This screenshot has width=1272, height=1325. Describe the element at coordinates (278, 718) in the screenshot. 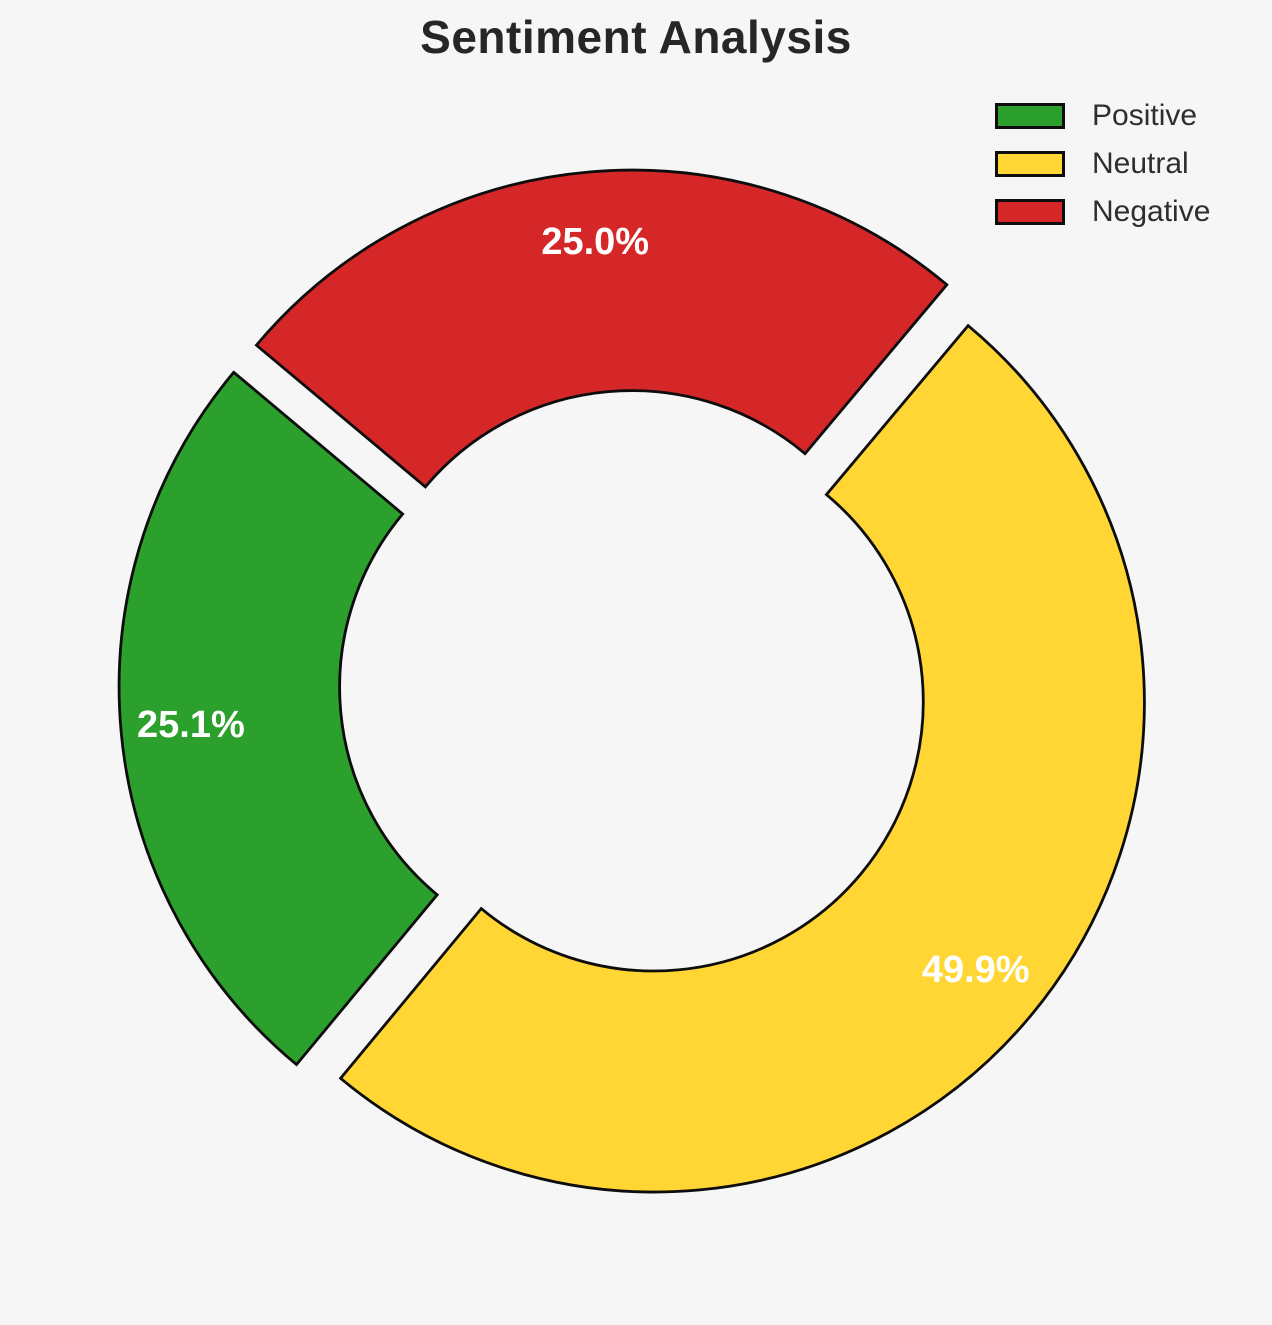

I see `pie-wedge-positive` at that location.